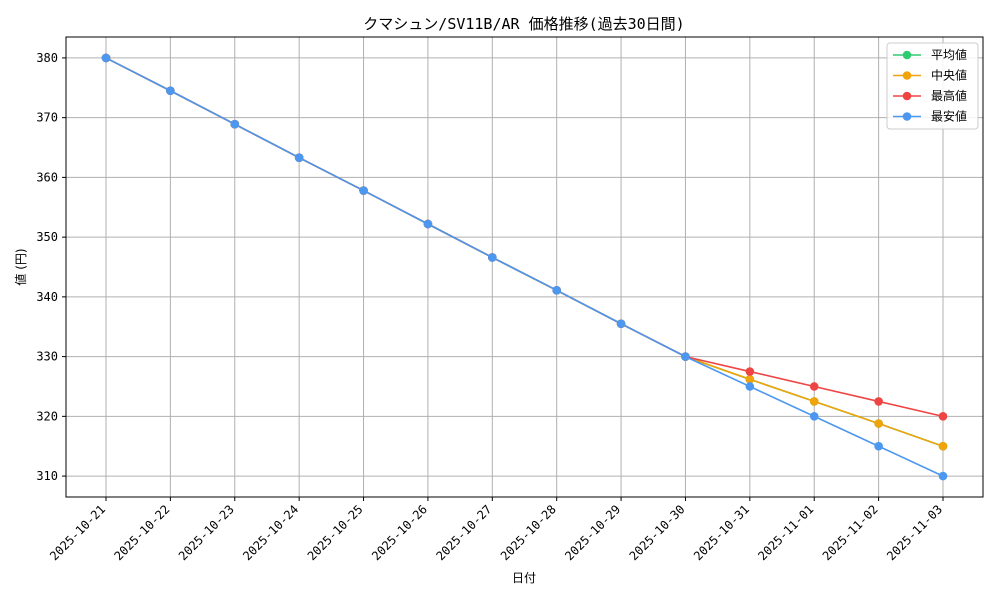  What do you see at coordinates (949, 75) in the screenshot?
I see `legend-label: 中央値` at bounding box center [949, 75].